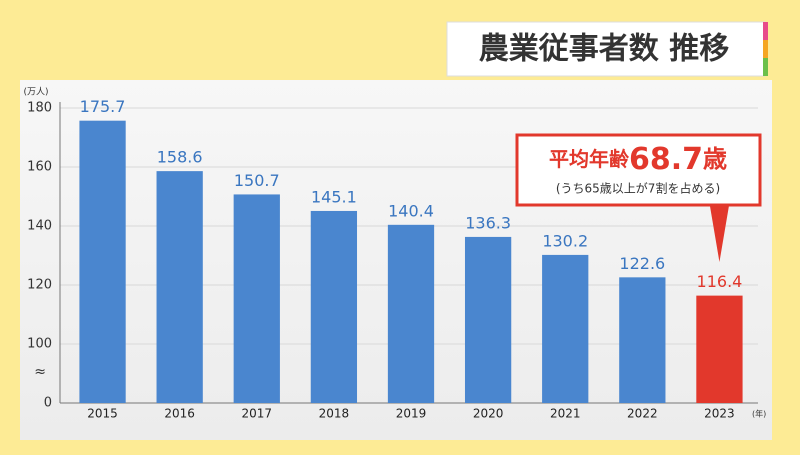 This screenshot has height=455, width=800. I want to click on chart-title: 農業従事者数 推移, so click(604, 49).